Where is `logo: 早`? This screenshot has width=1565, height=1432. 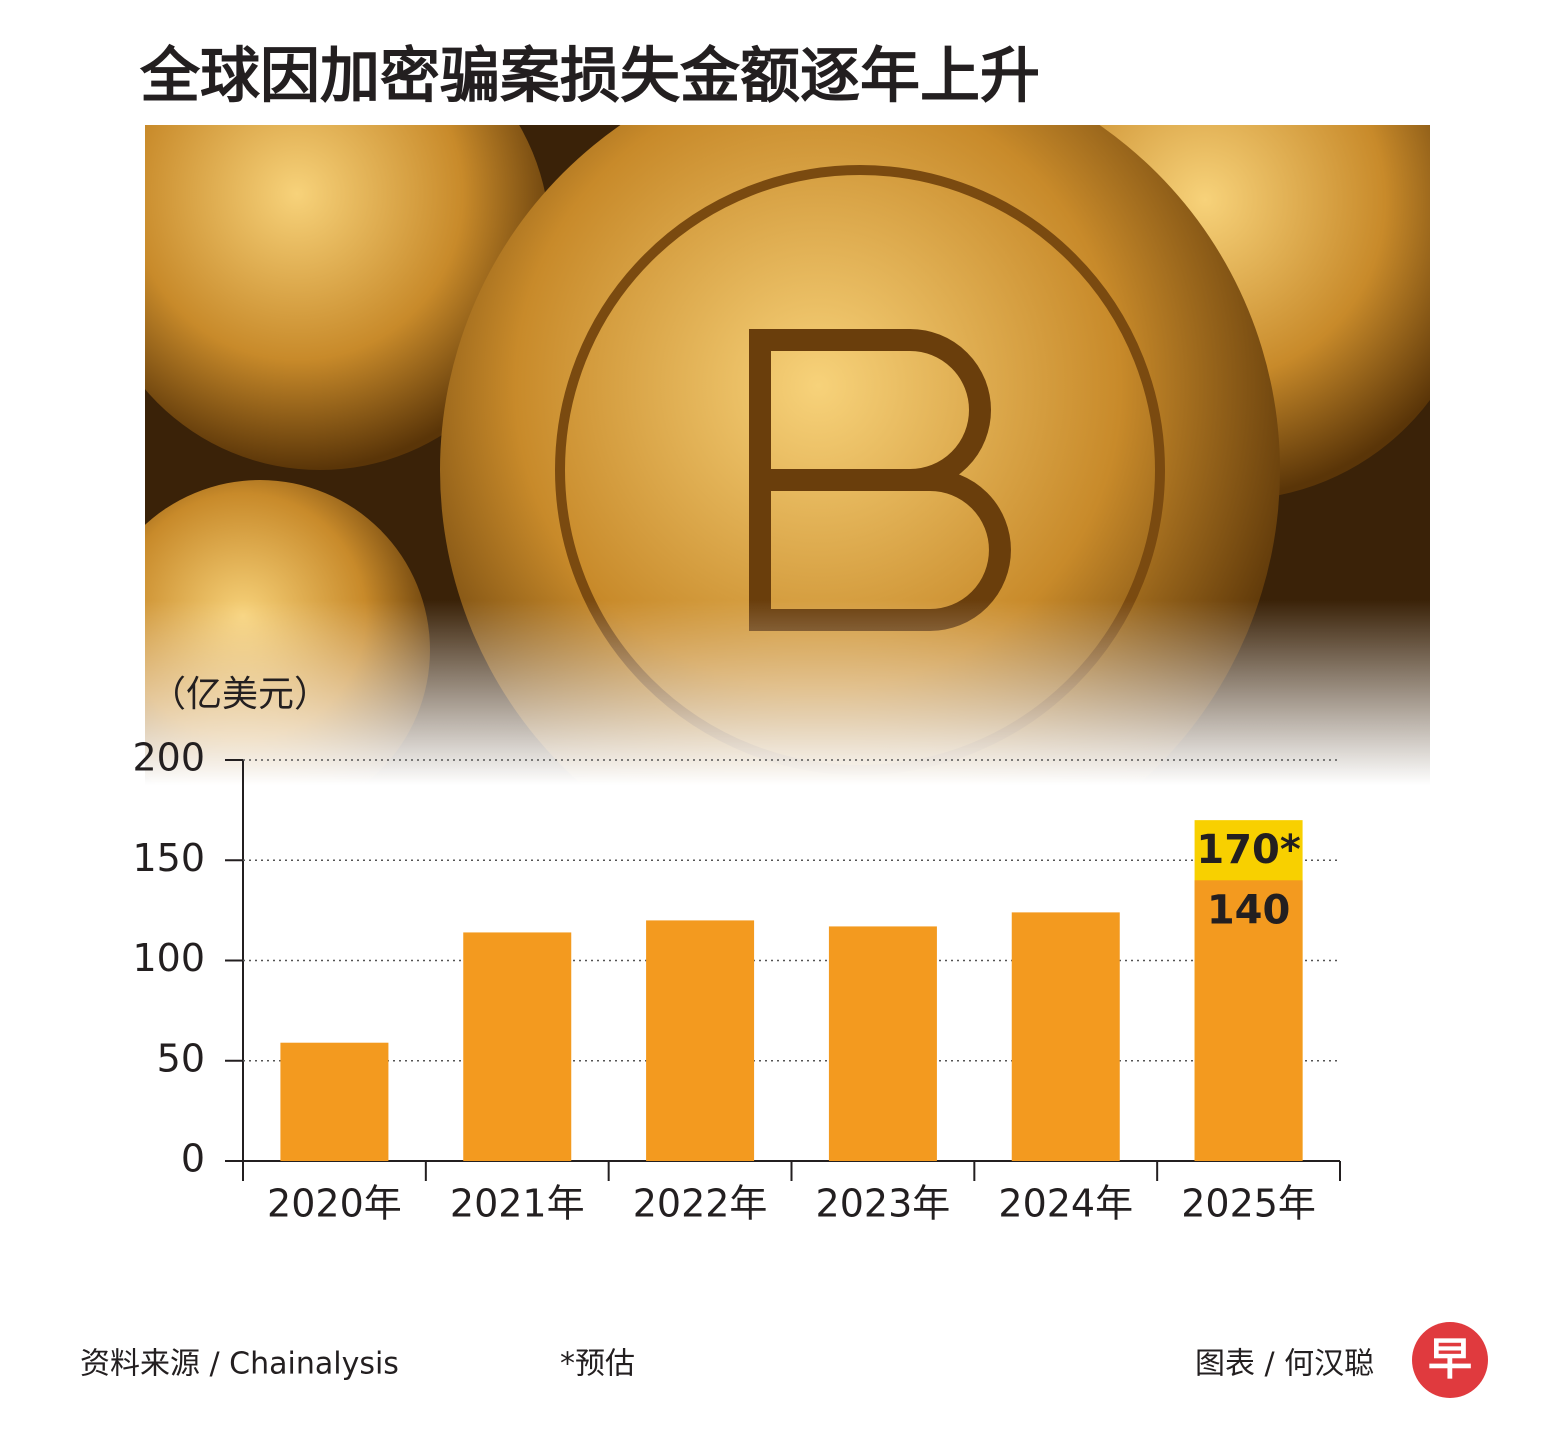 logo: 早 is located at coordinates (1450, 1359).